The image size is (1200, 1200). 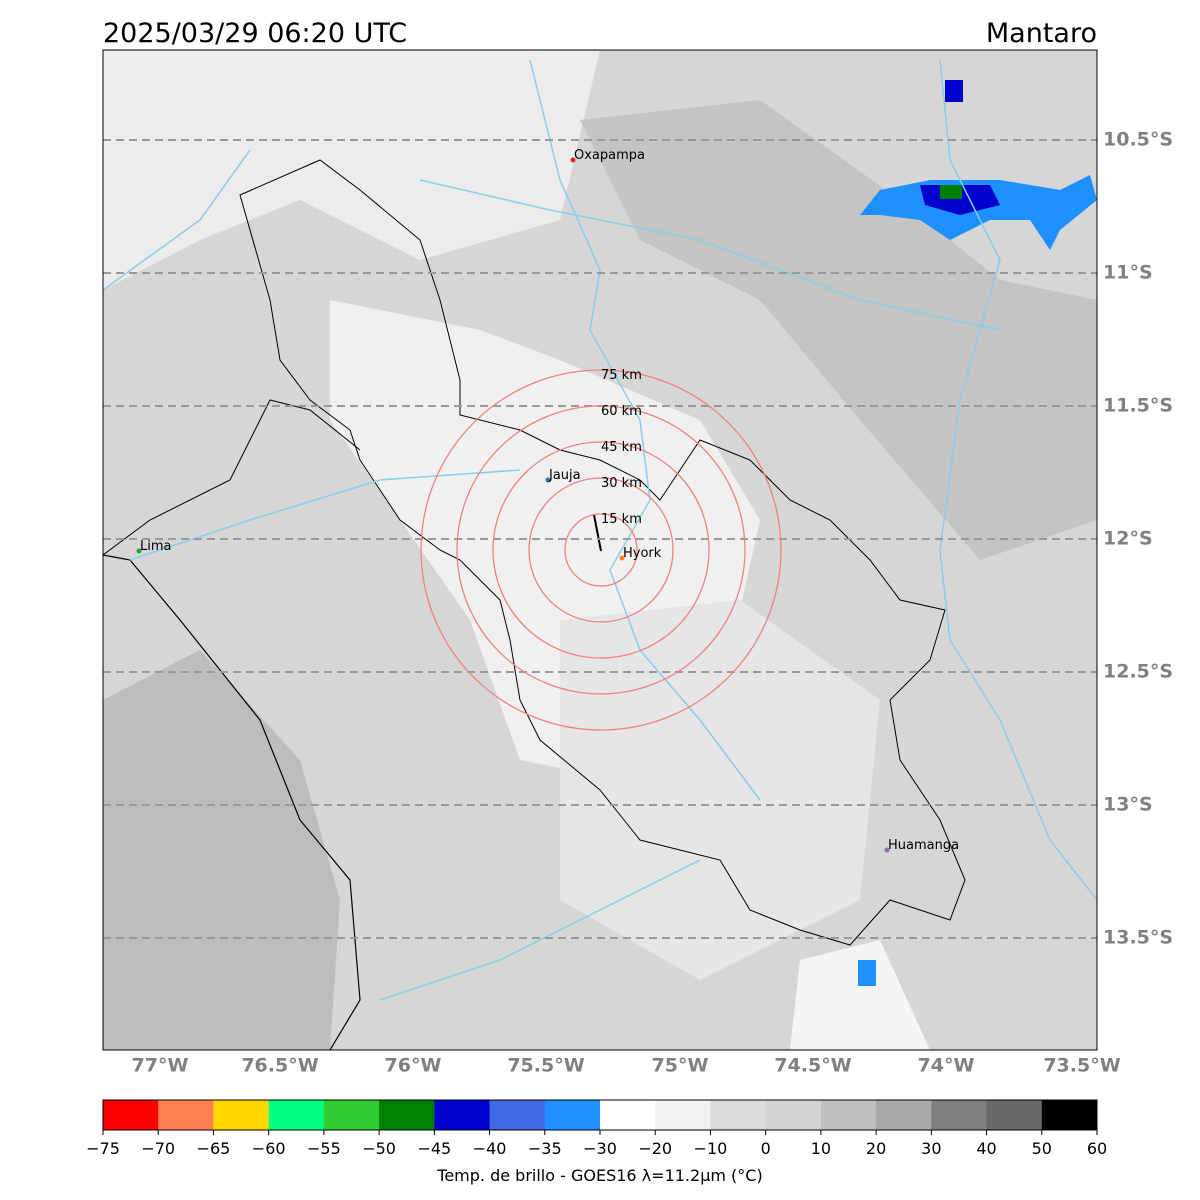 What do you see at coordinates (923, 845) in the screenshot?
I see `city-label: Huamanga` at bounding box center [923, 845].